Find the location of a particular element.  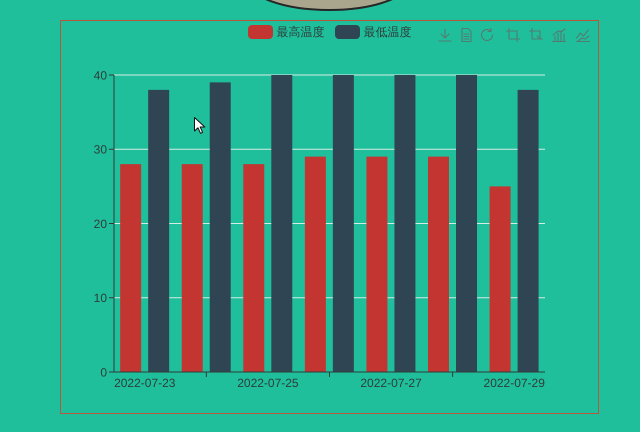

legend-label: 最低温度 is located at coordinates (388, 32).